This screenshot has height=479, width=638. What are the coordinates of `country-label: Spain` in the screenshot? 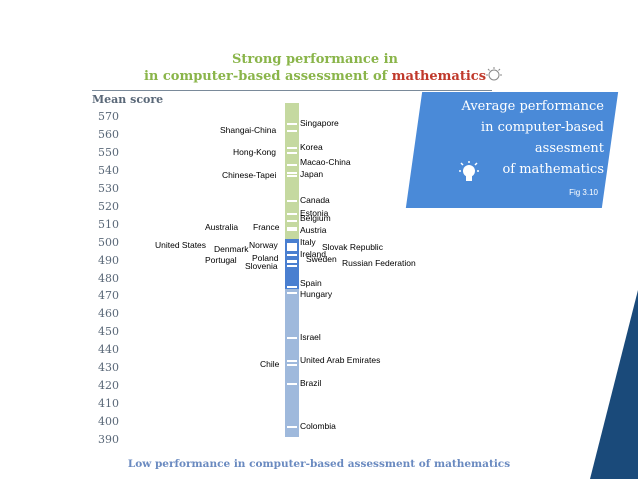 It's located at (311, 283).